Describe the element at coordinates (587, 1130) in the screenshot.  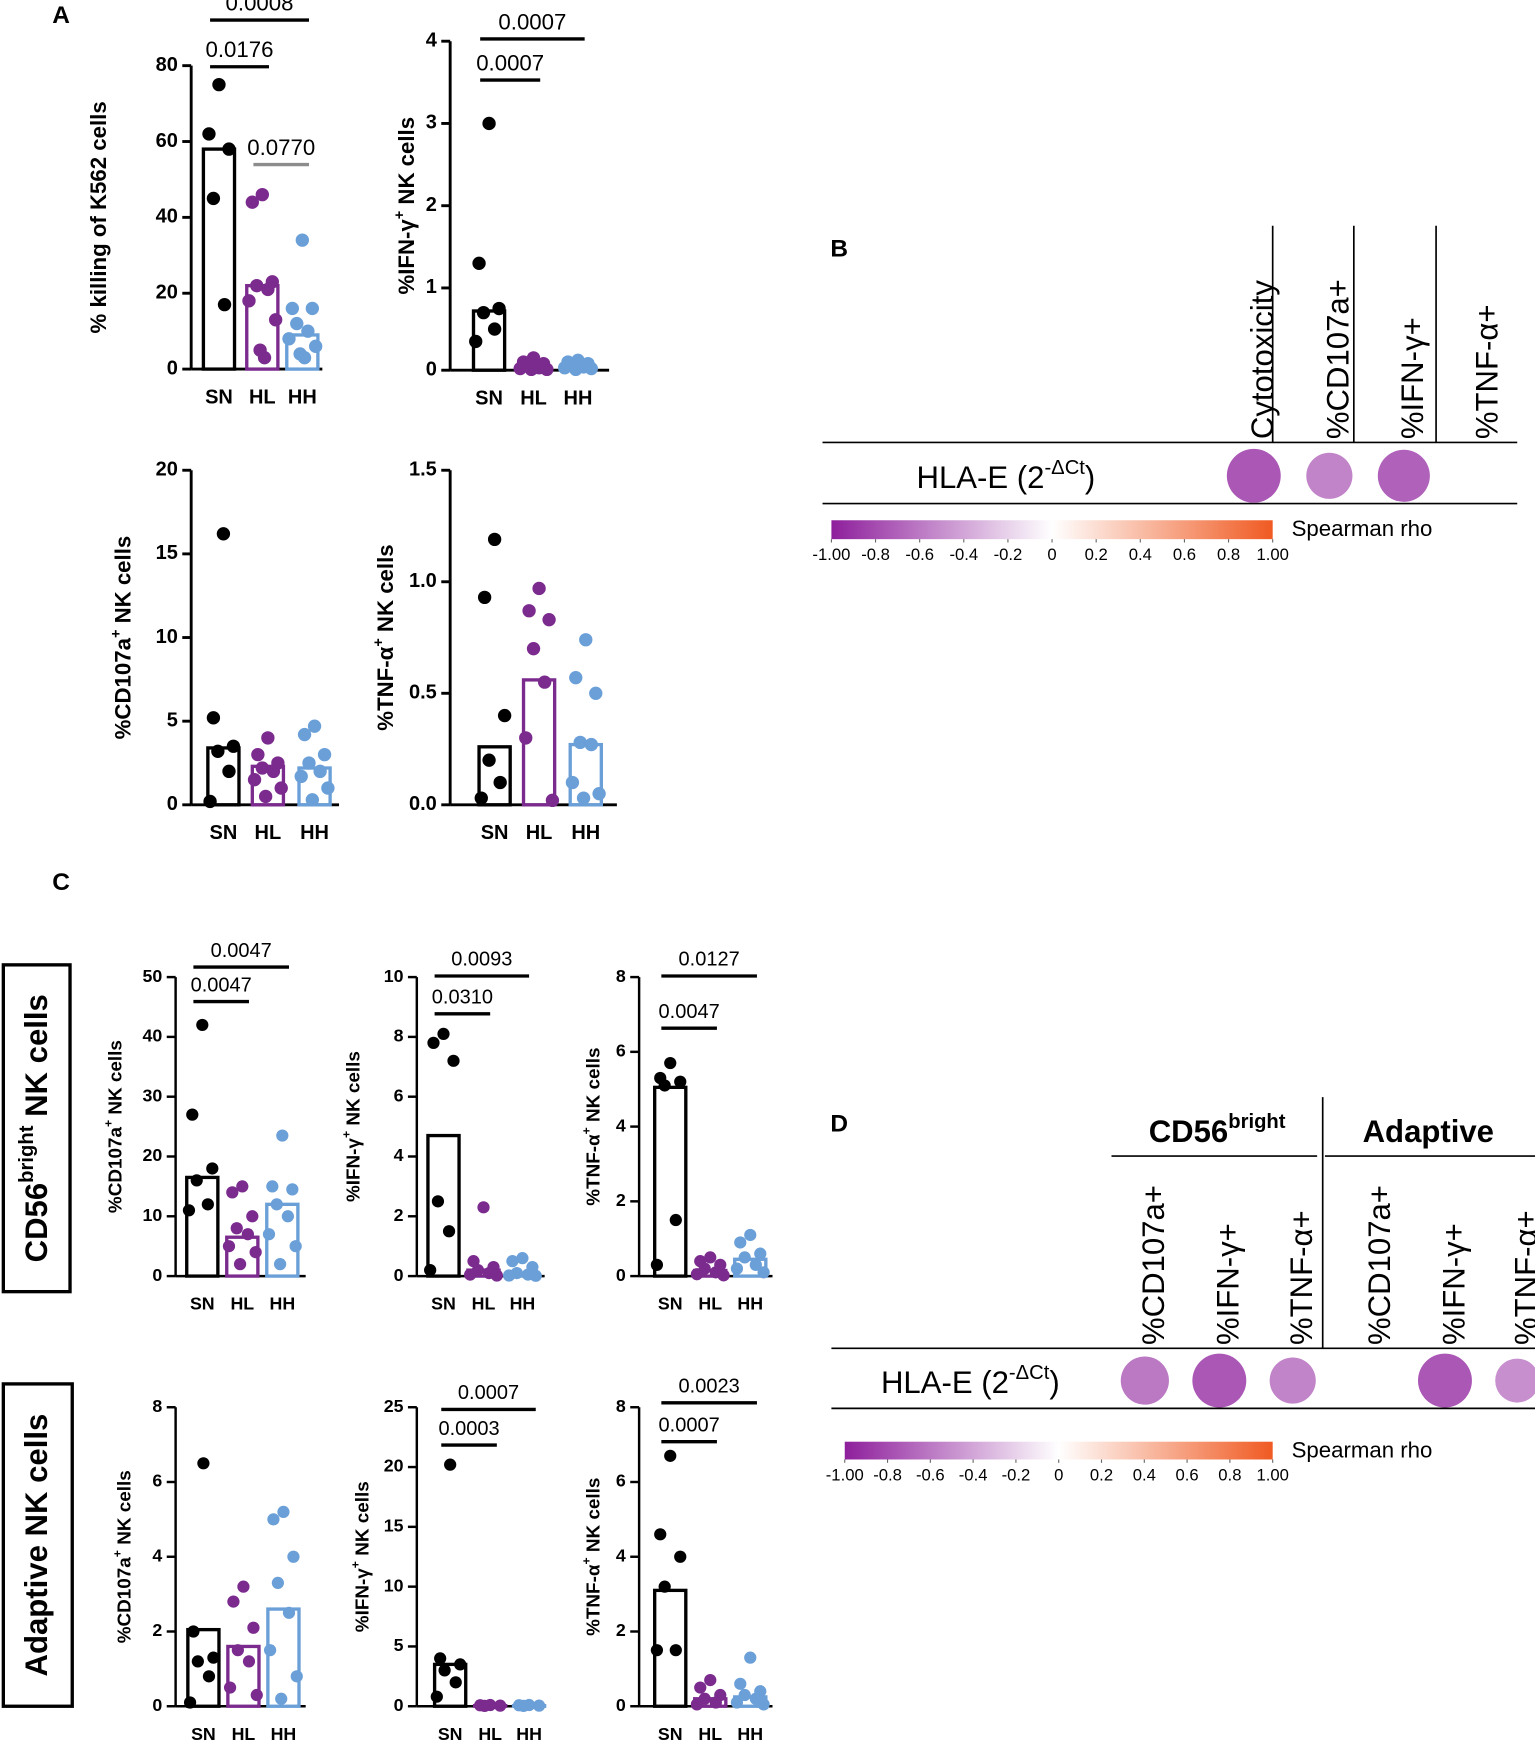
I see `superscript: +` at that location.